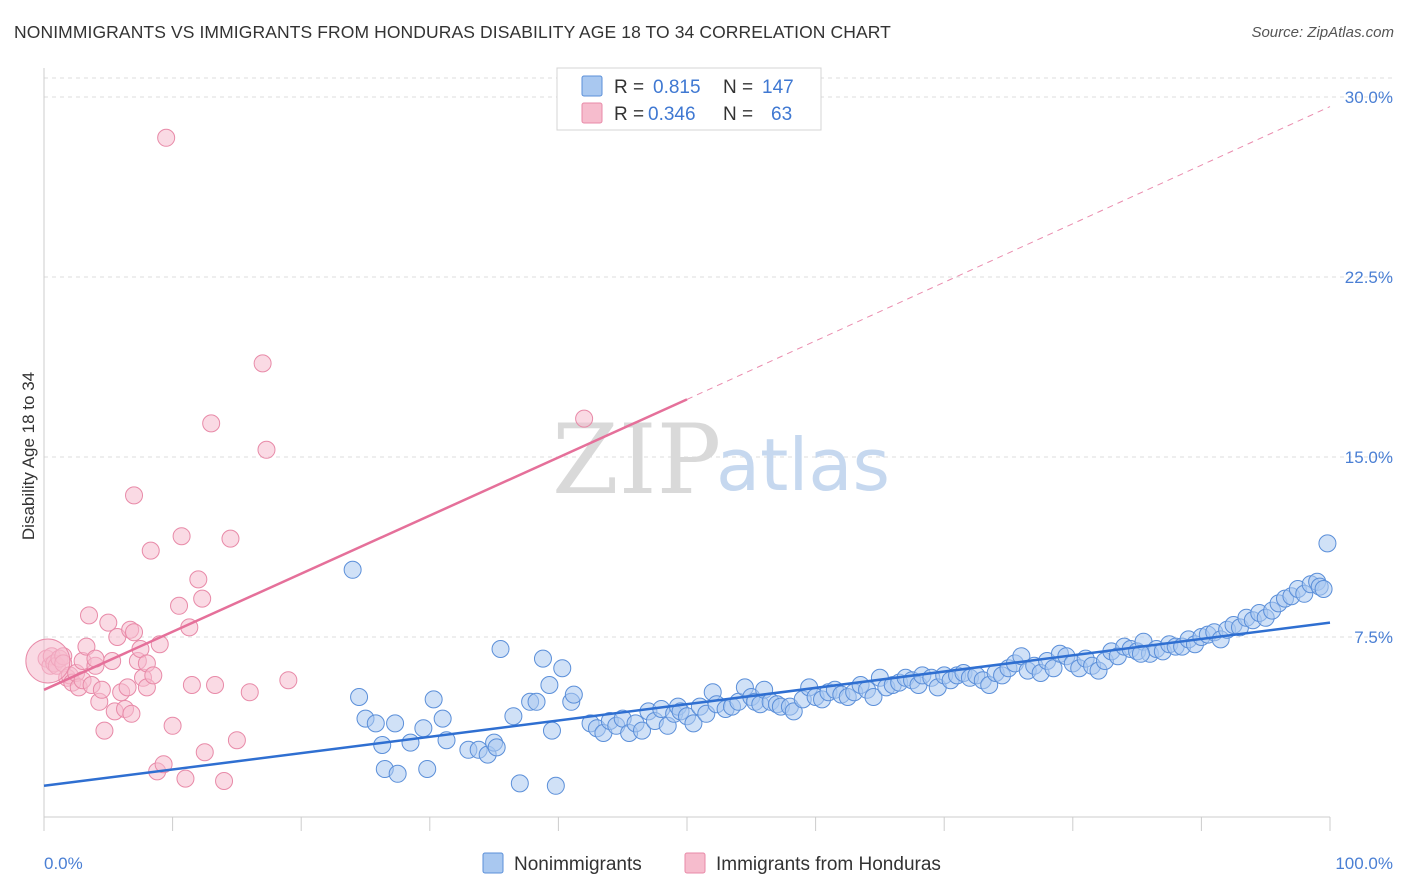  I want to click on bottom-legend: Nonimmigrants Immigrants from Honduras, so click(711, 863).